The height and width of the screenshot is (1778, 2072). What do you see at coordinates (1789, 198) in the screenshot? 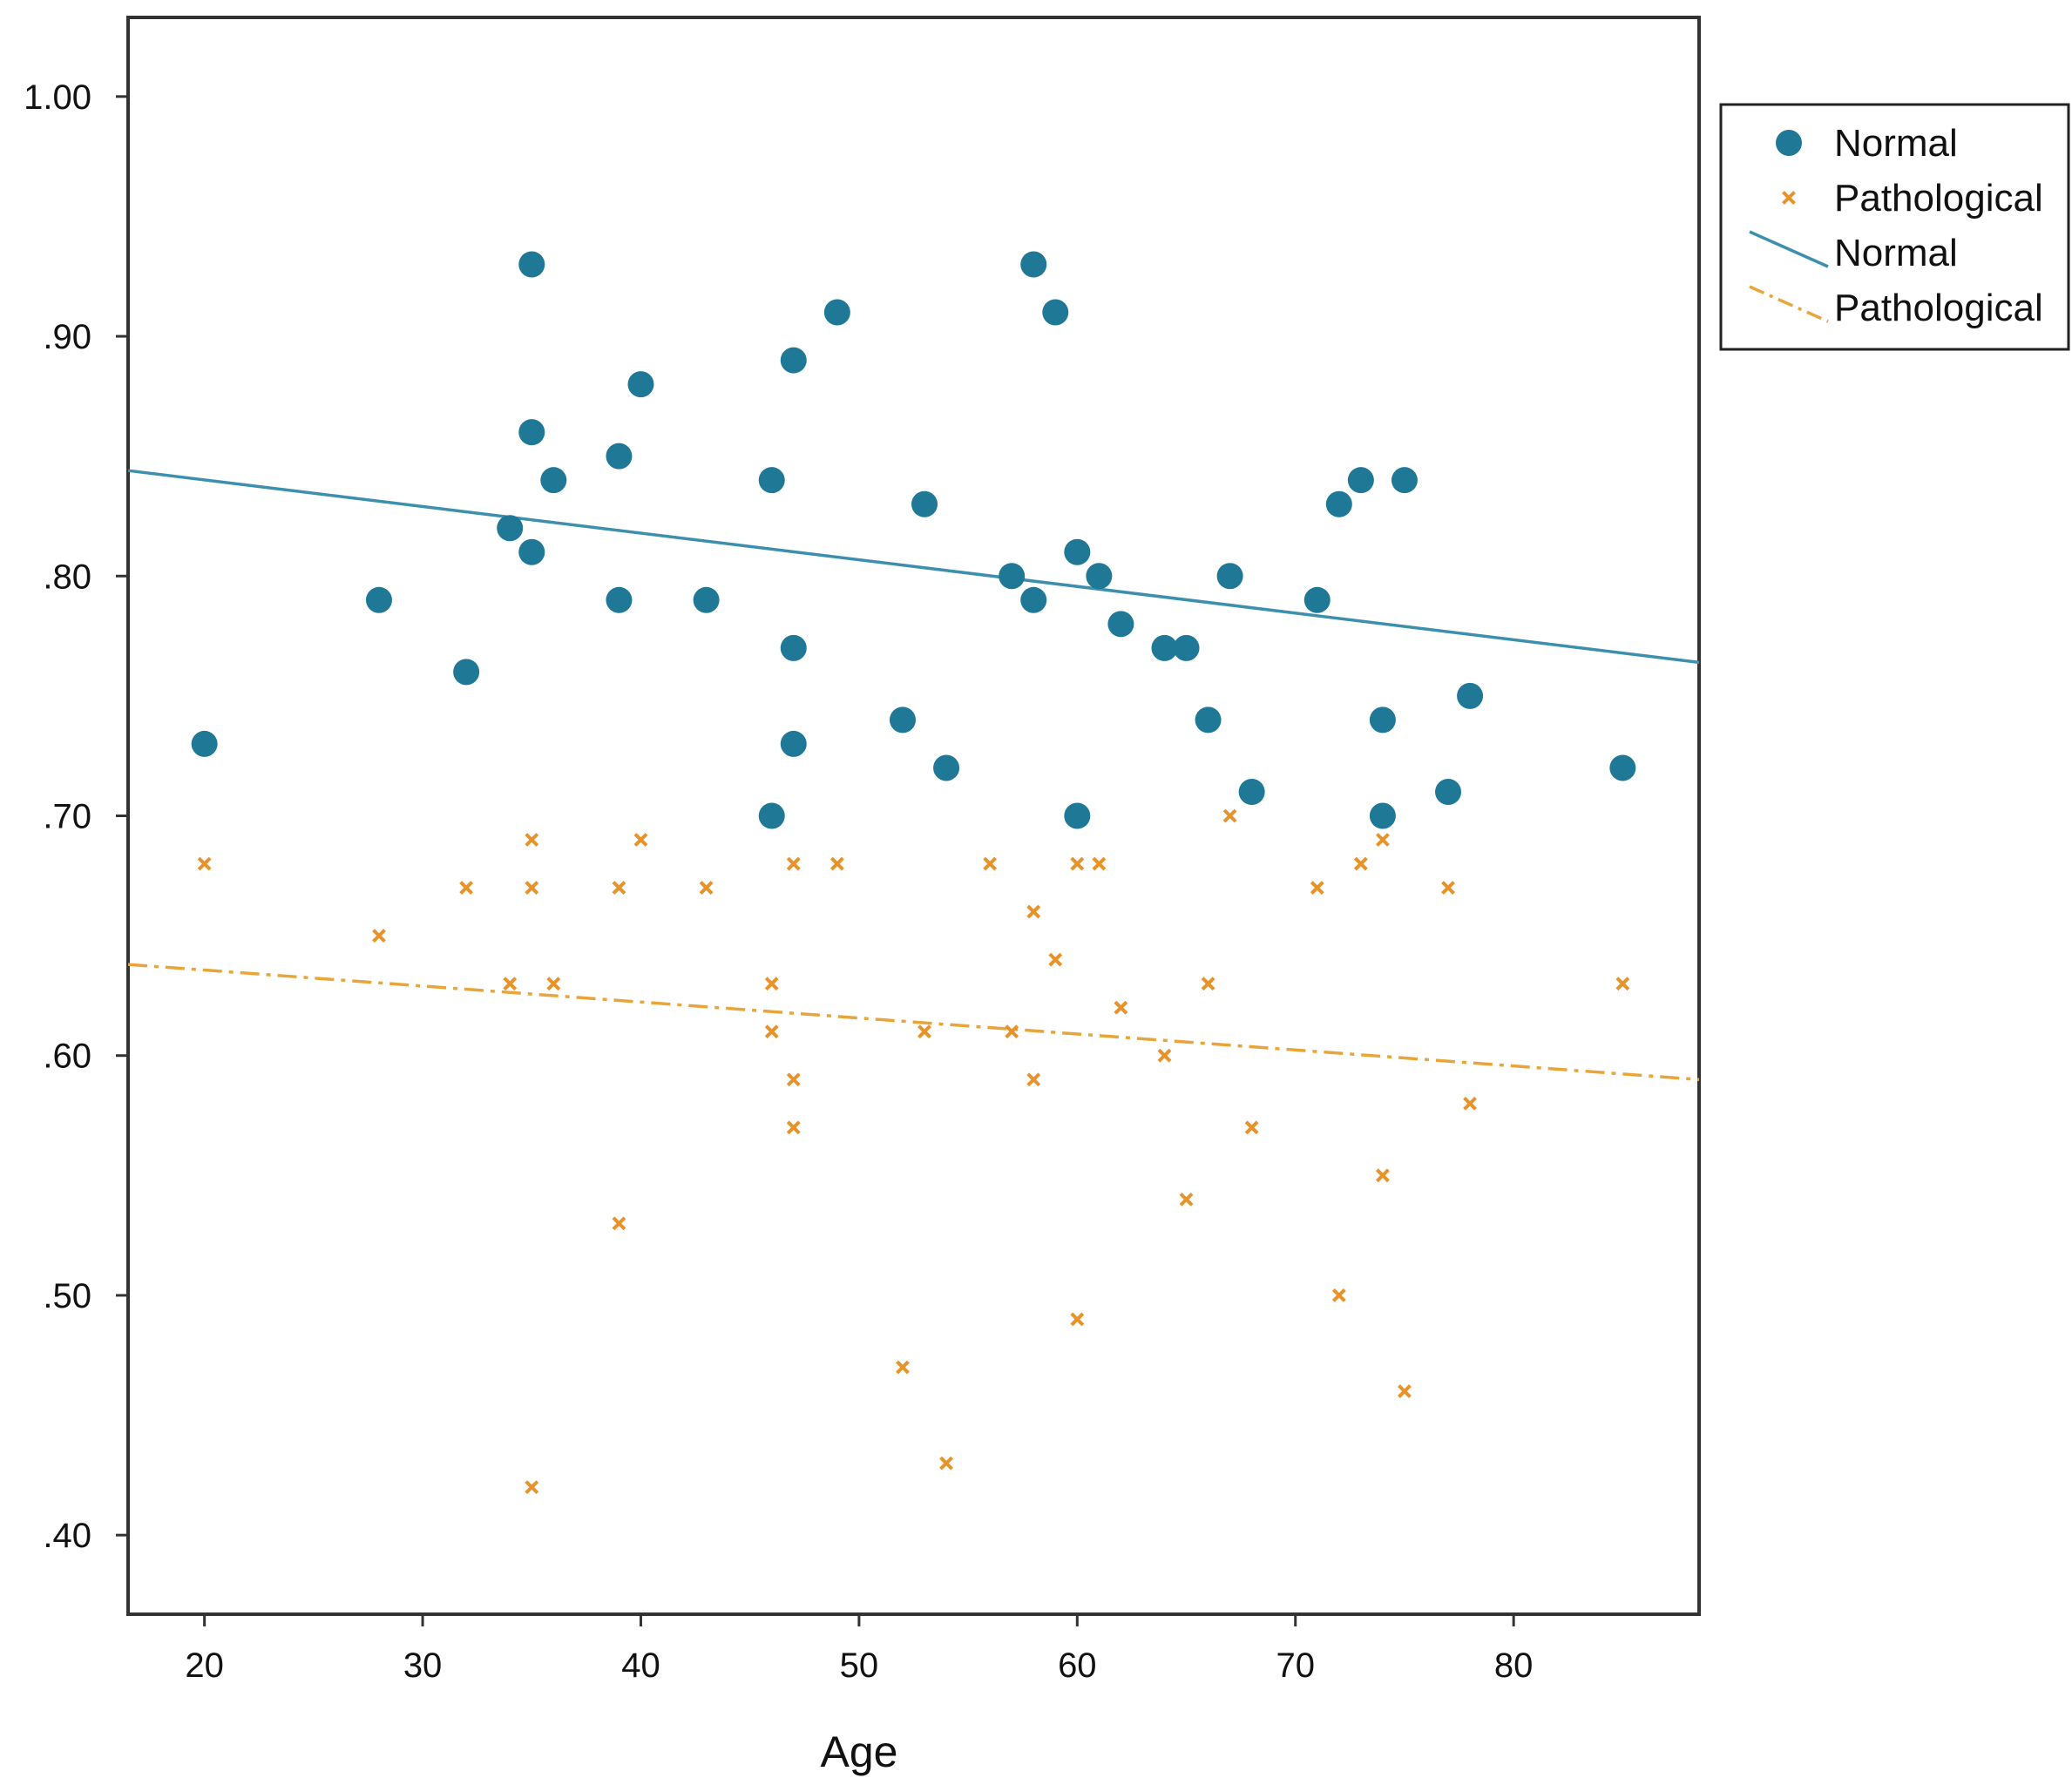
I see `legend-marker-x` at bounding box center [1789, 198].